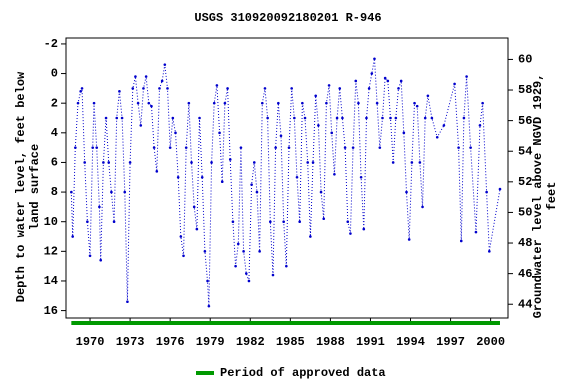 Image resolution: width=576 pixels, height=384 pixels. I want to click on x-tick-label: 1982, so click(250, 342).